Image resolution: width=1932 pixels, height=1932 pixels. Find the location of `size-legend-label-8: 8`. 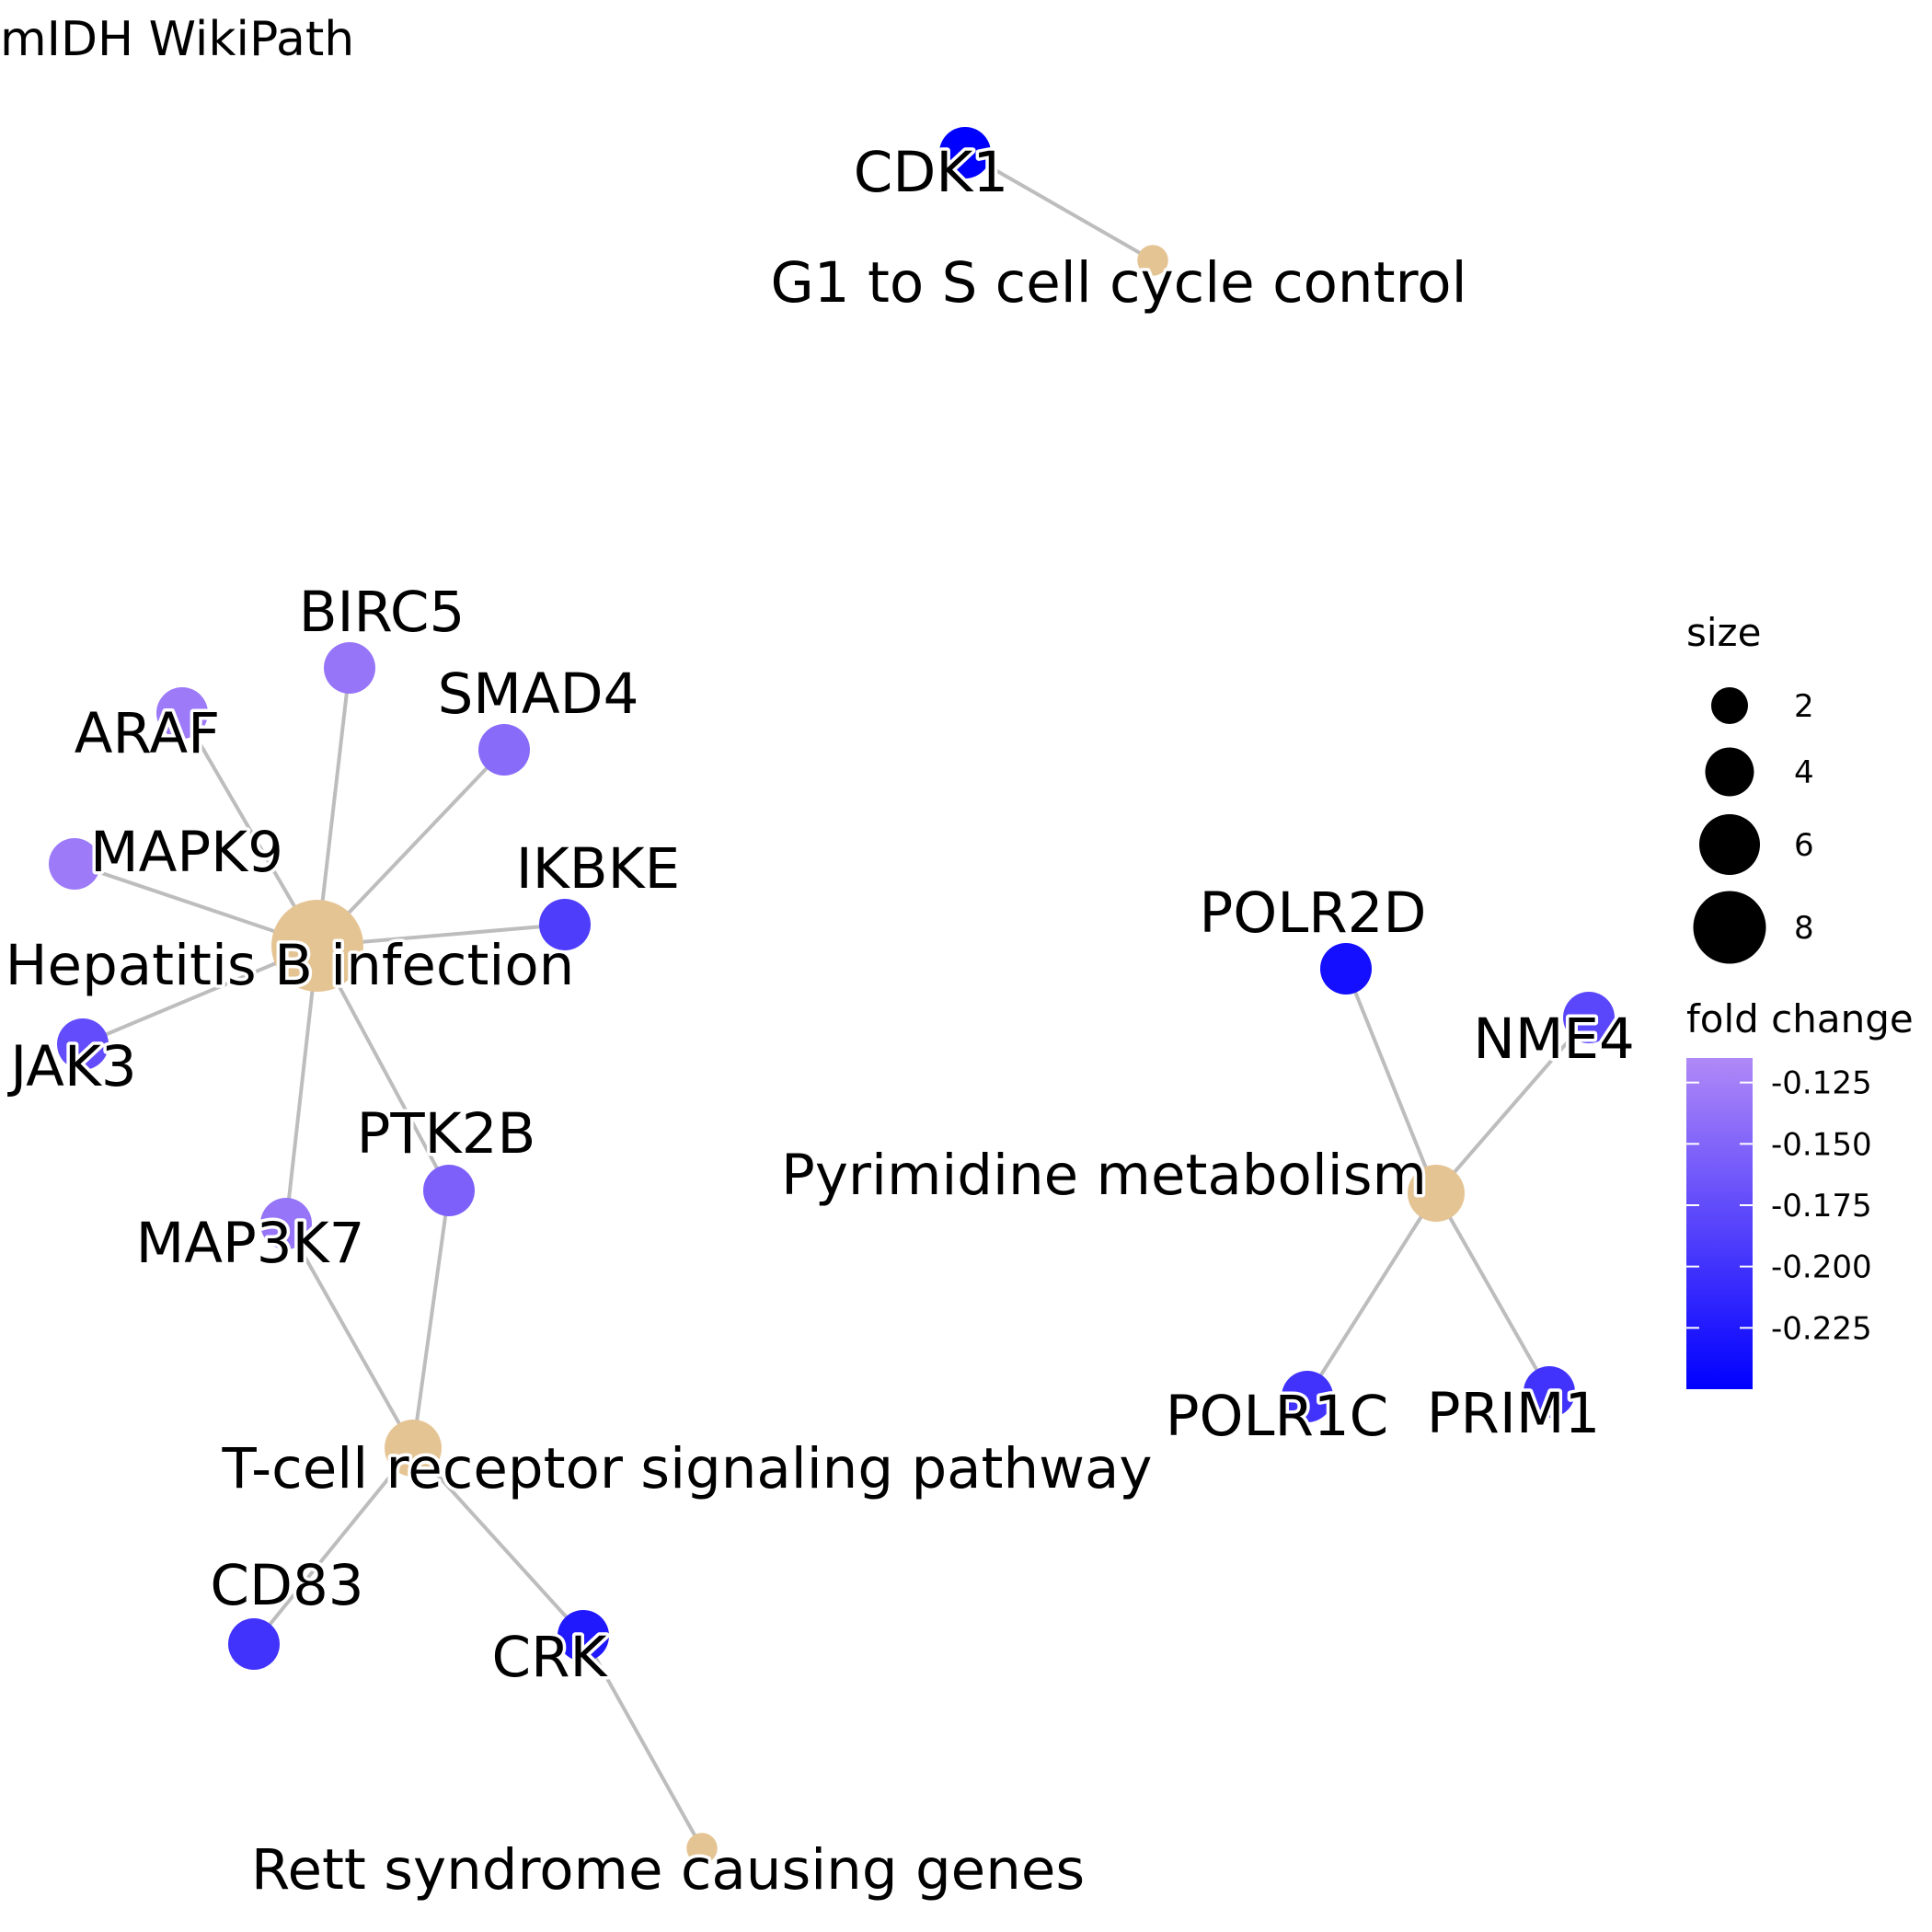

size-legend-label-8: 8 is located at coordinates (1804, 928).